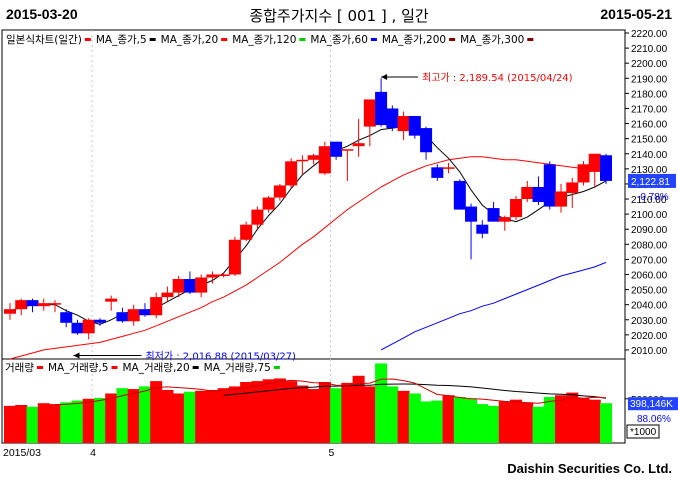 Image resolution: width=678 pixels, height=484 pixels. I want to click on volume-unit-label: *1000, so click(643, 432).